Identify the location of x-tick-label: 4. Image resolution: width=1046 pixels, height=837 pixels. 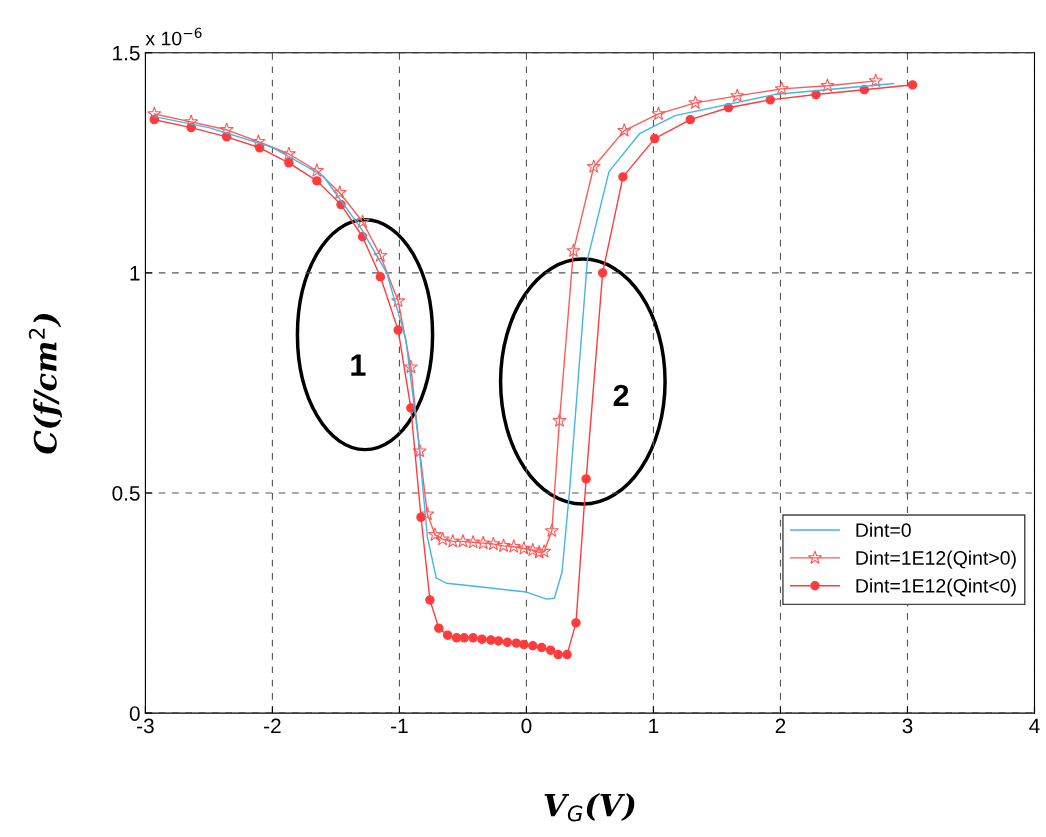
(1034, 726).